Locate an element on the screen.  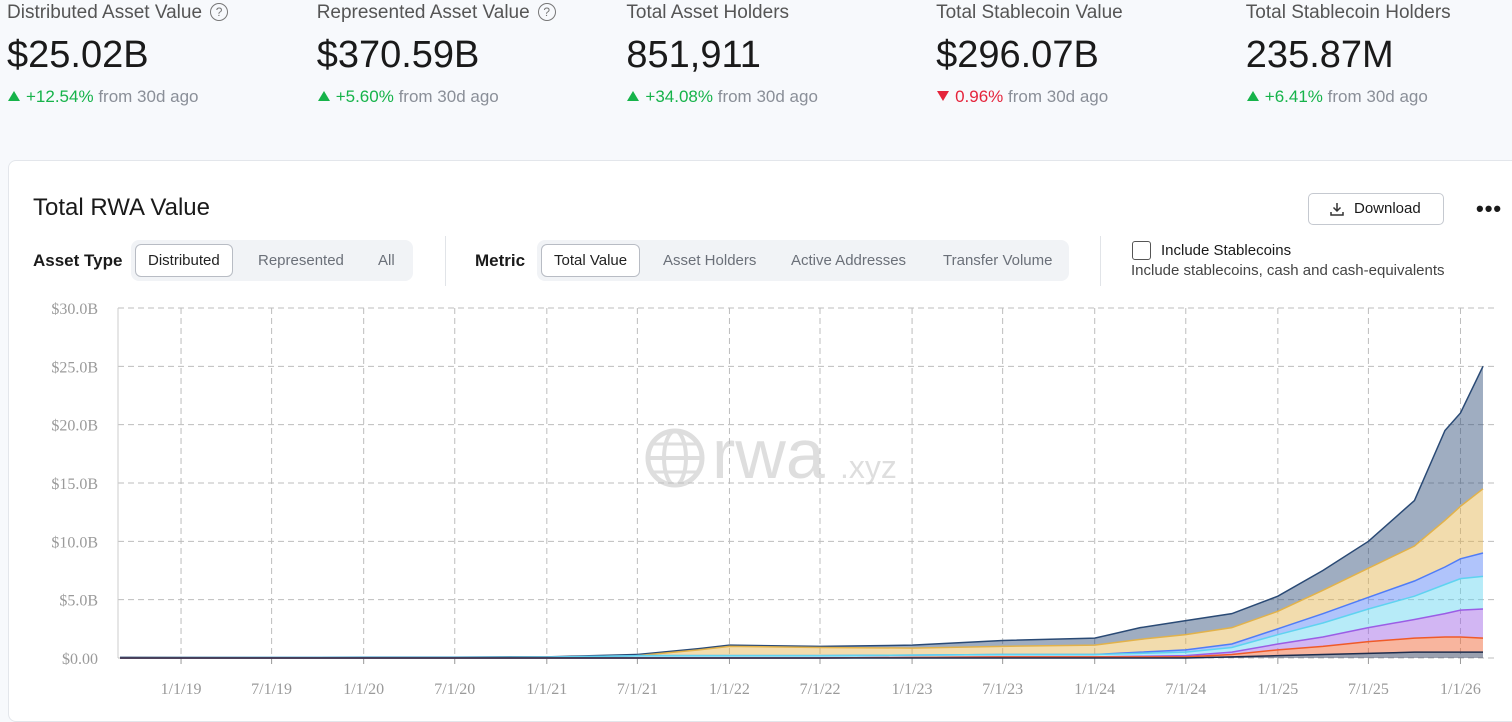
stat-label-text: Represented Asset Value is located at coordinates (423, 12).